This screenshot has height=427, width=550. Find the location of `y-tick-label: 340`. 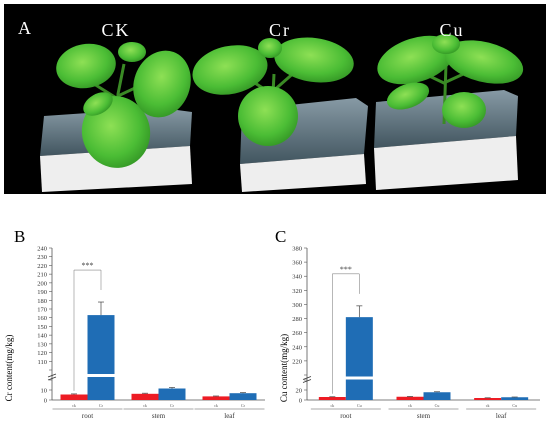

y-tick-label: 340 is located at coordinates (297, 277).